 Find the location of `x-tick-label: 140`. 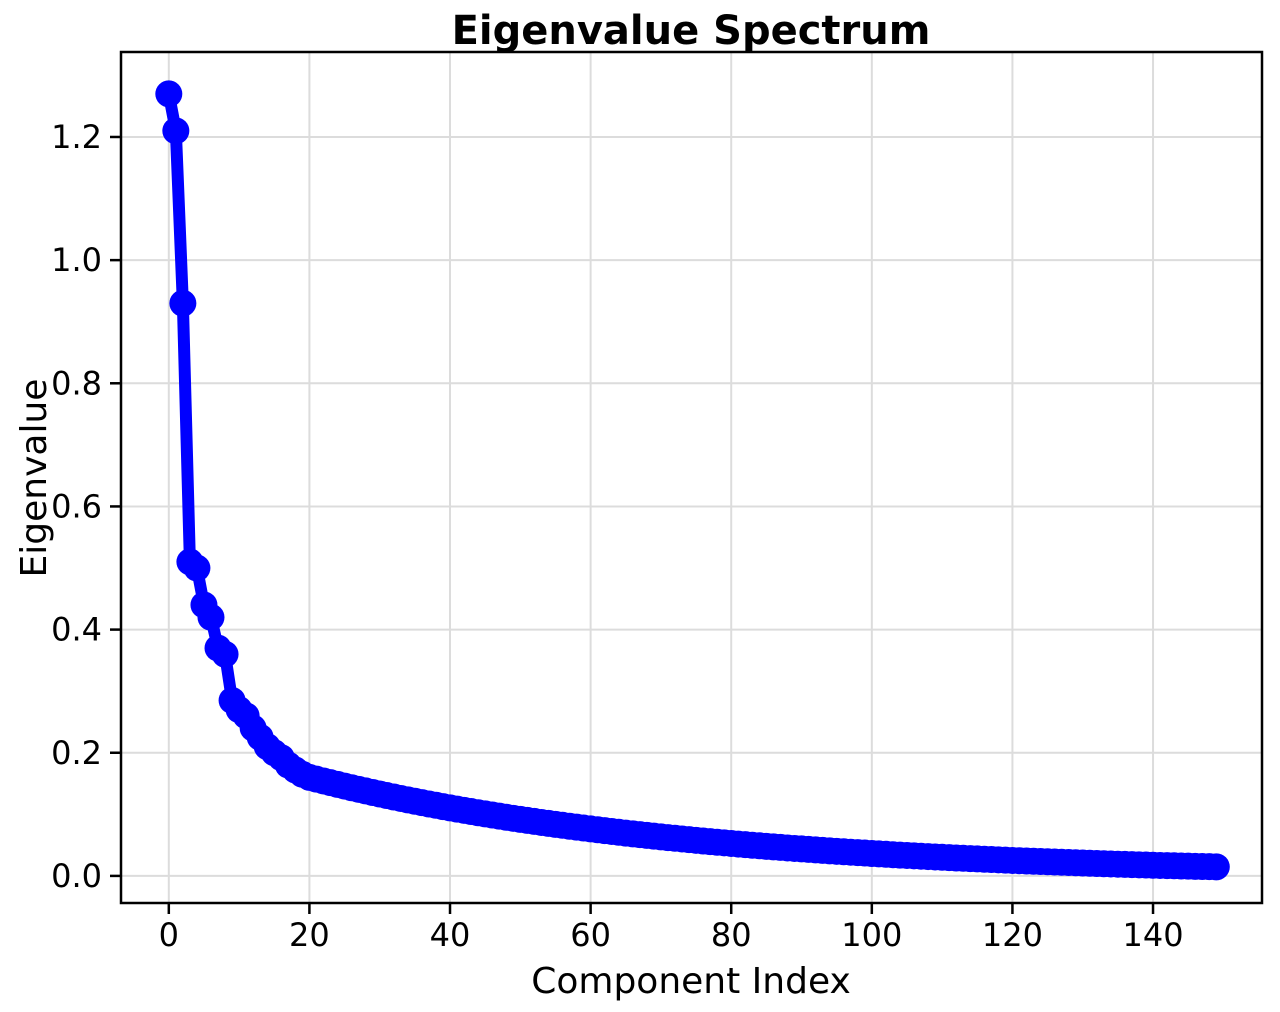

x-tick-label: 140 is located at coordinates (1152, 935).